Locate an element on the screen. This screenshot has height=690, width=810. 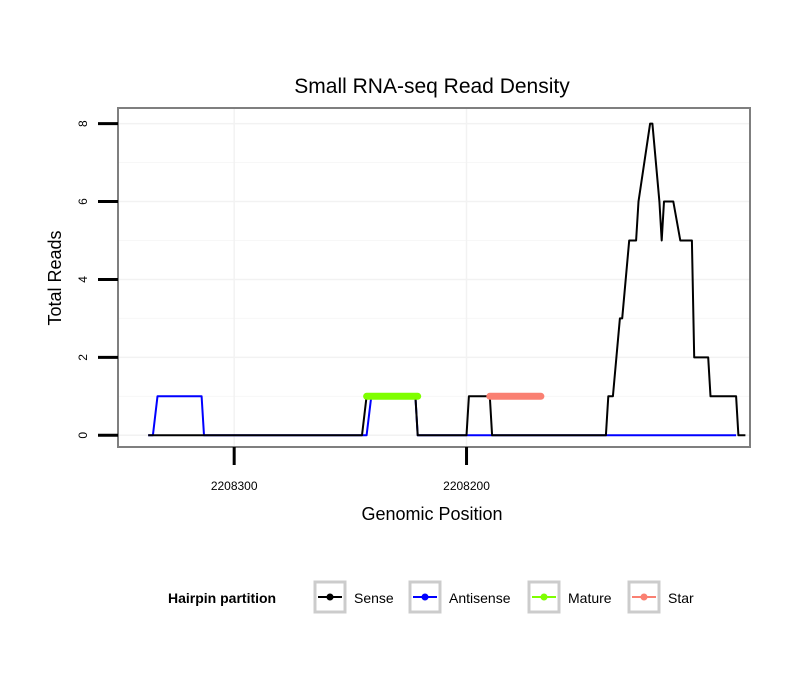
x-tick-label: 2208200 is located at coordinates (466, 486).